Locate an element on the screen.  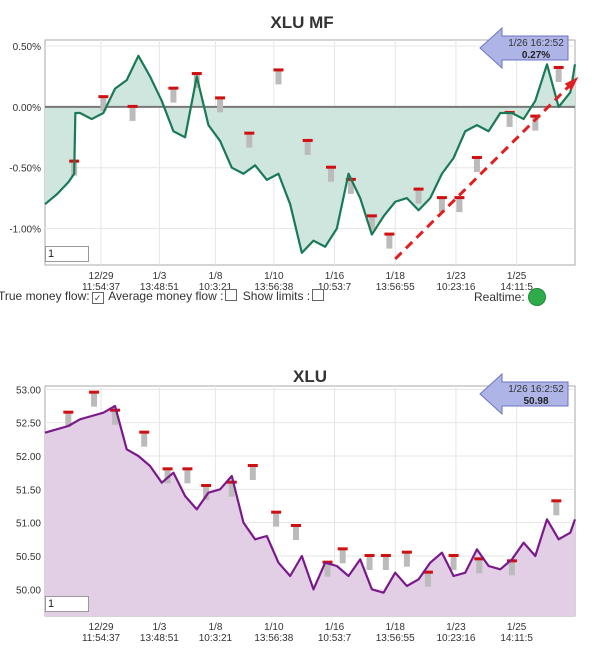
true-mf-label: True money flow: is located at coordinates (45, 296).